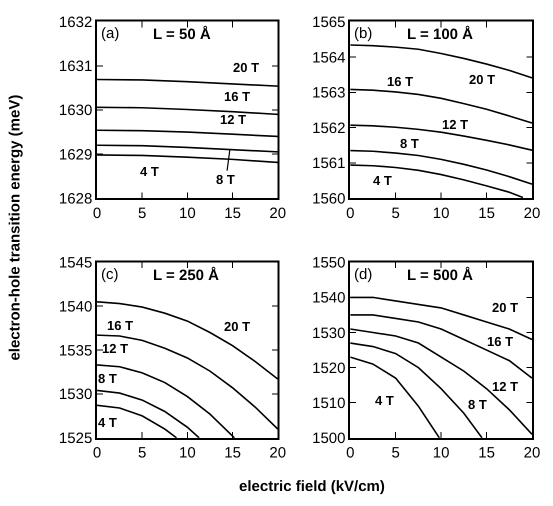 The width and height of the screenshot is (553, 506). What do you see at coordinates (75, 22) in the screenshot?
I see `y-tick-label: 1632` at bounding box center [75, 22].